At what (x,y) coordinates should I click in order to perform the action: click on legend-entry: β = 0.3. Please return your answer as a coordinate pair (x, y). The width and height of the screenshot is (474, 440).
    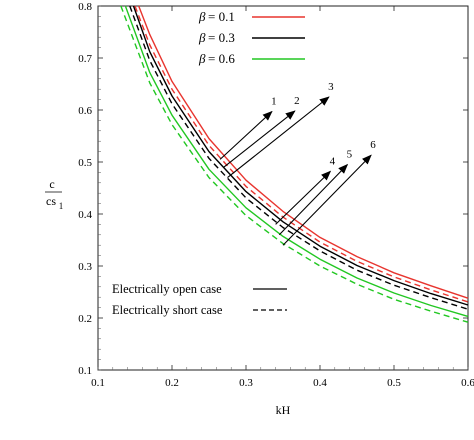
    Looking at the image, I should click on (251, 37).